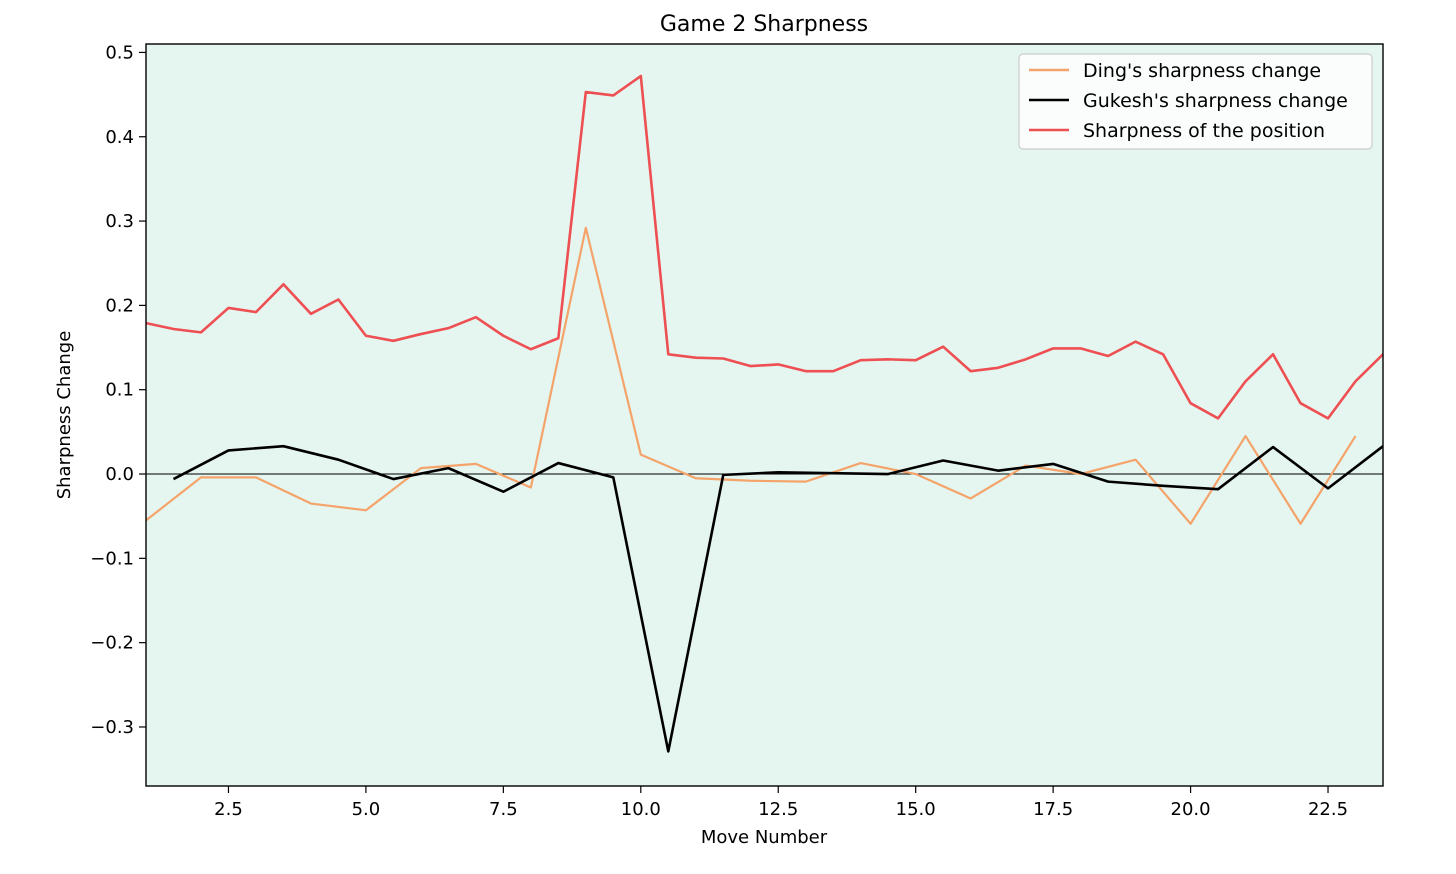 The image size is (1456, 874). I want to click on x-tick-label: 12.5, so click(778, 809).